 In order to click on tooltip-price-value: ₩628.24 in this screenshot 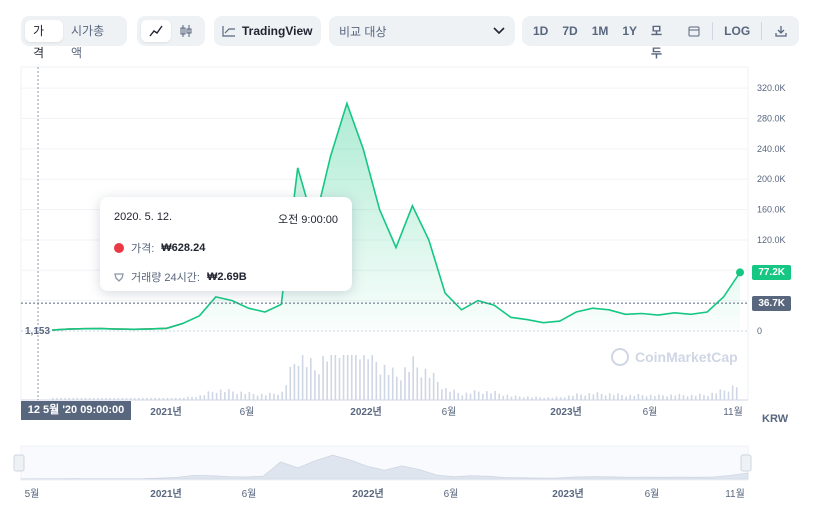, I will do `click(183, 248)`.